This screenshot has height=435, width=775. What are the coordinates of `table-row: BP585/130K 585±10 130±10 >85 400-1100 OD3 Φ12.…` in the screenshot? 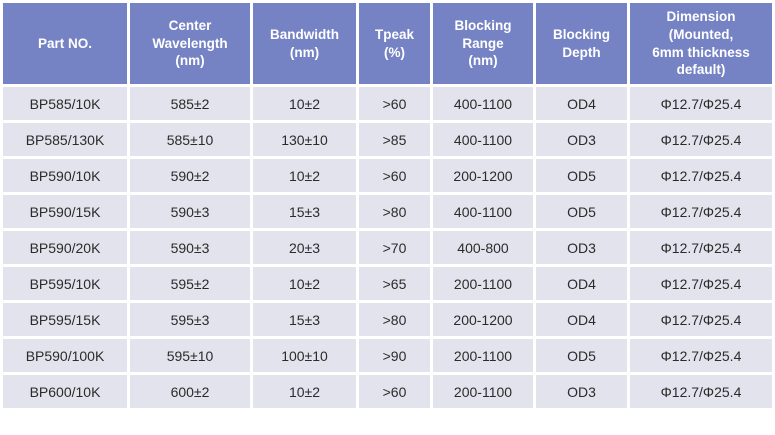 It's located at (387, 139).